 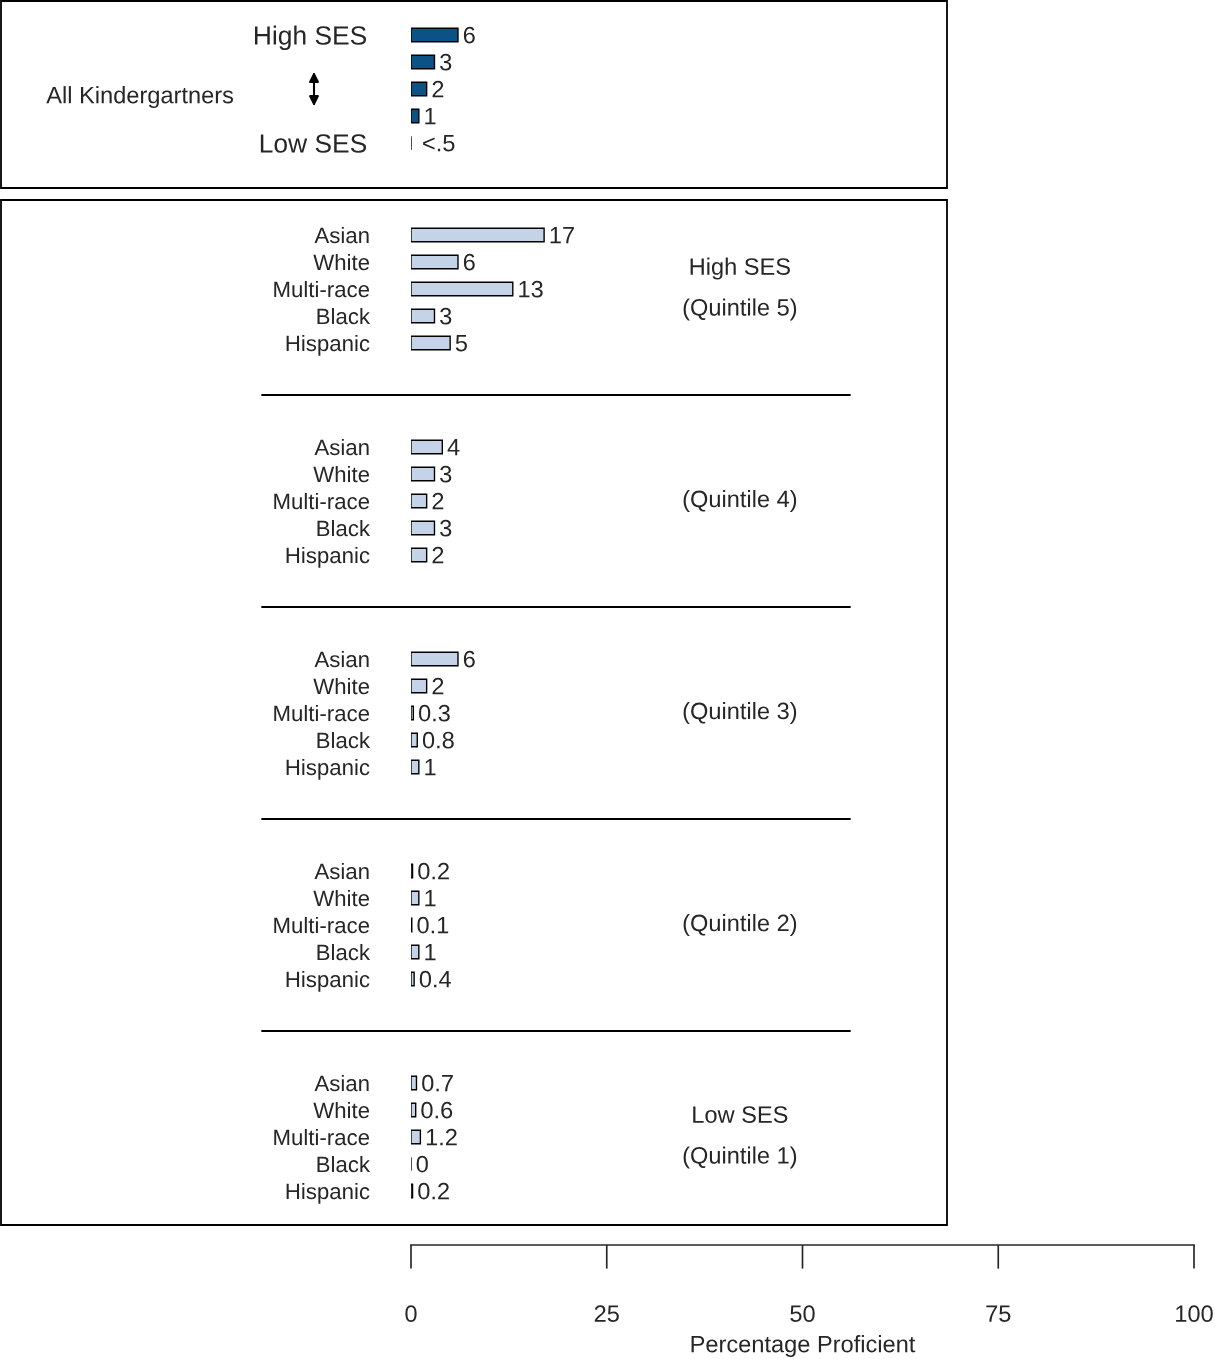 I want to click on data-label: 0.6, so click(x=437, y=1110).